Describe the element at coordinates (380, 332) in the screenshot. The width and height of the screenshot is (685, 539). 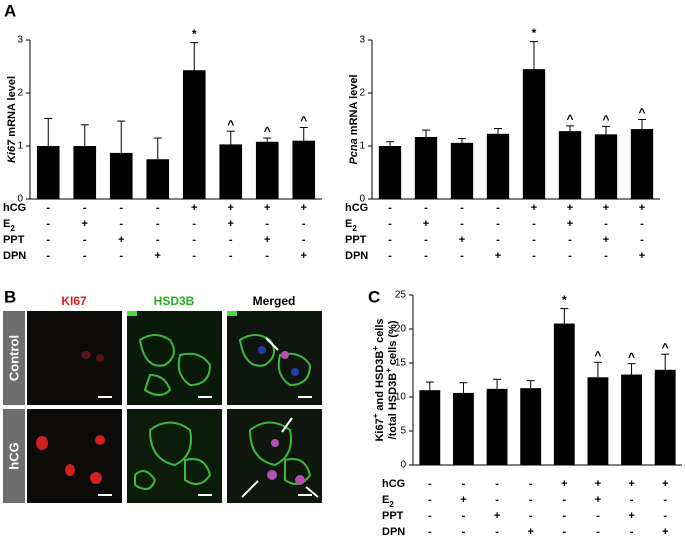
I see `y-axis-label-part: cells` at that location.